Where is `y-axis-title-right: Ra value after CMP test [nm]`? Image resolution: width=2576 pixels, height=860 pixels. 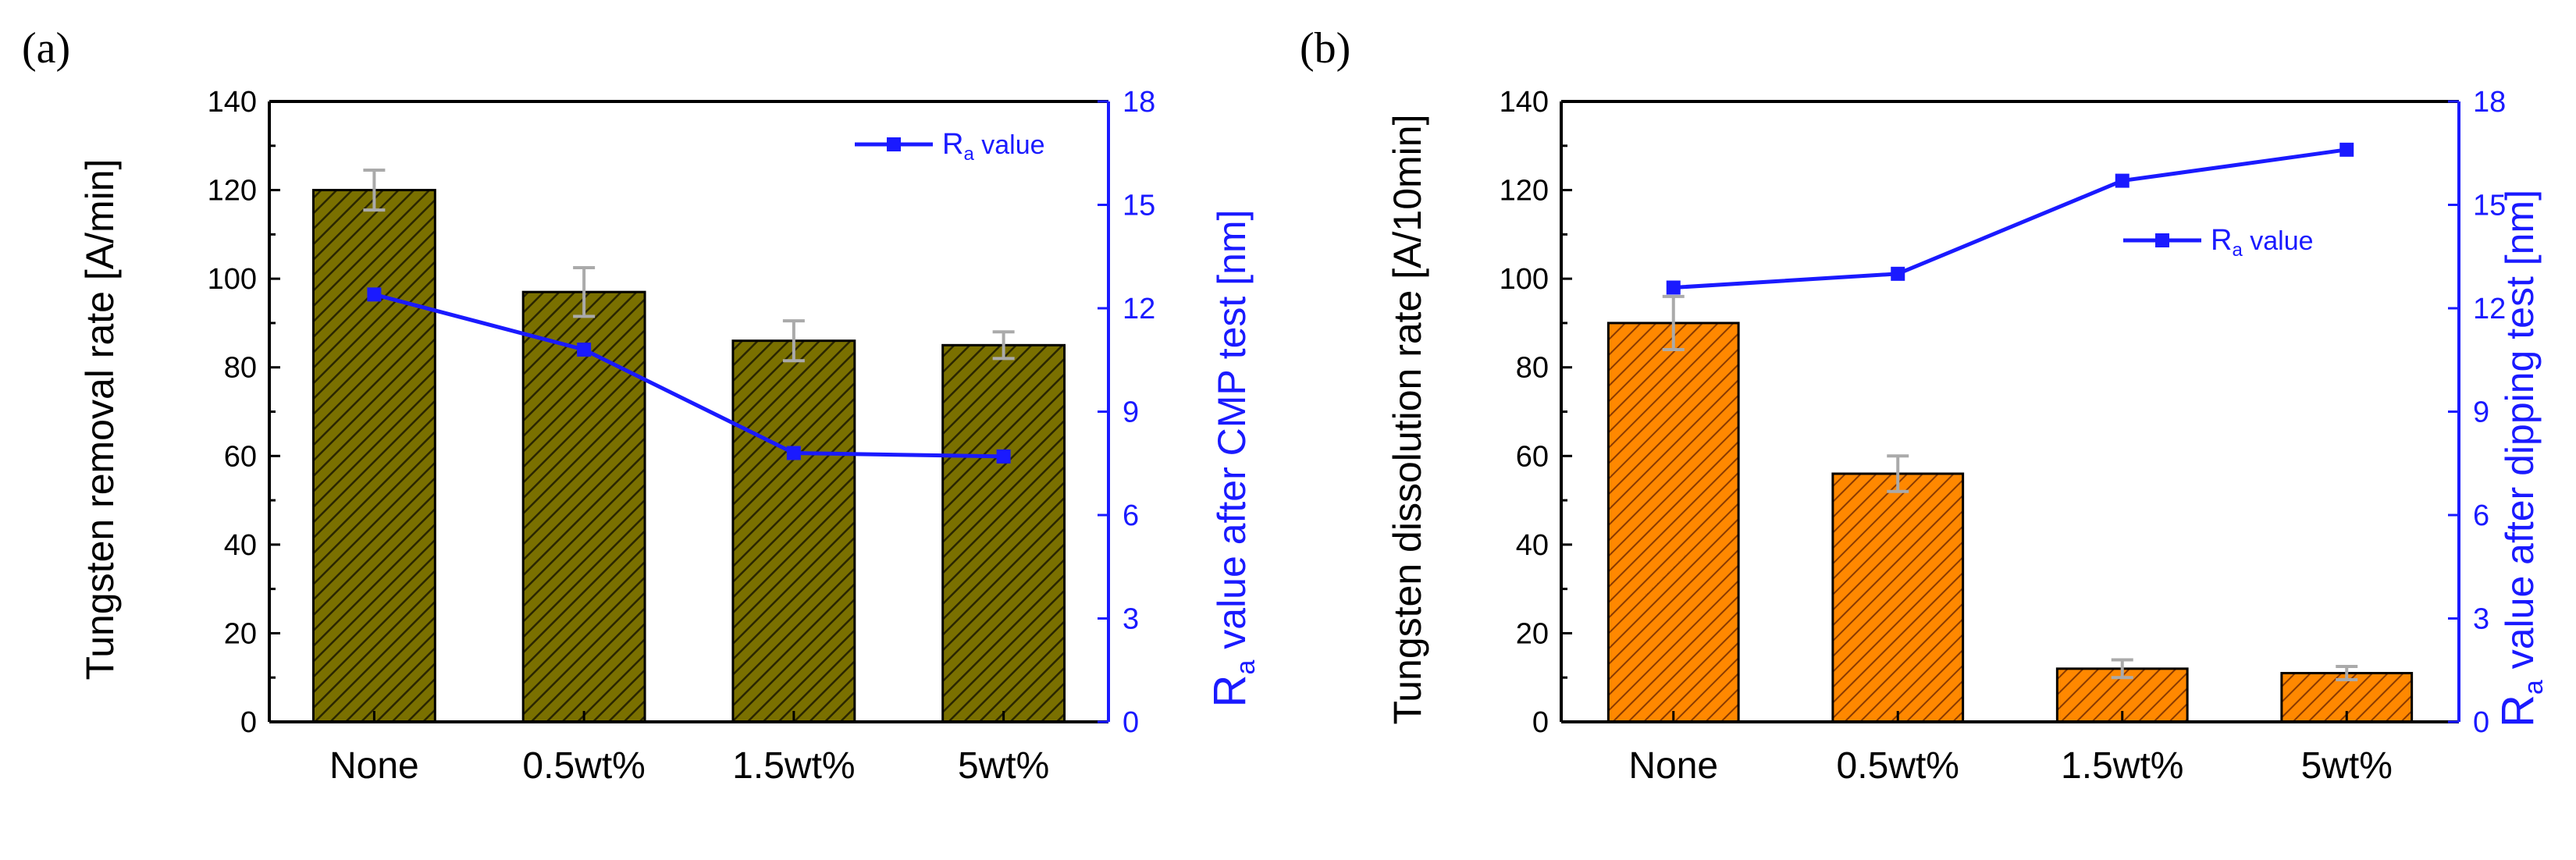
y-axis-title-right: Ra value after CMP test [nm] is located at coordinates (1232, 459).